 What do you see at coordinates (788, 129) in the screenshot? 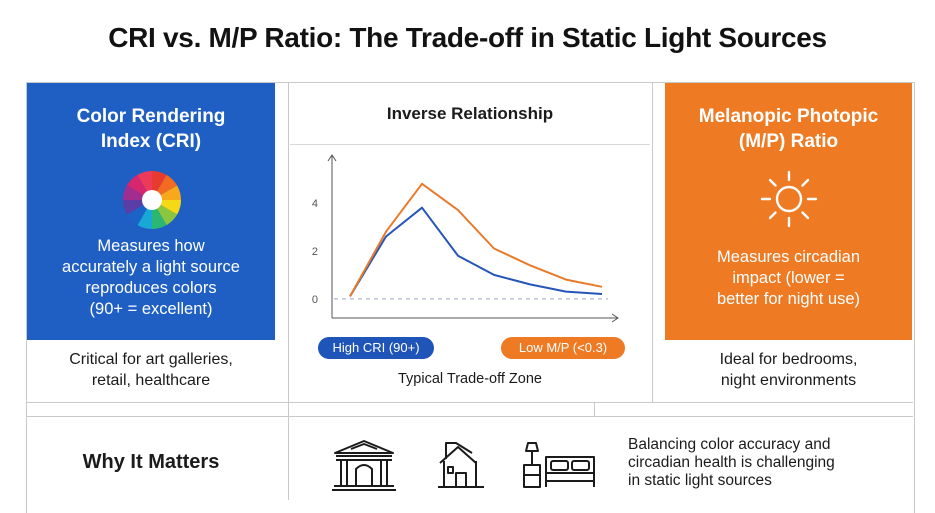
I see `mp-panel-title: Melanopic Photopic (M/P) Ratio` at bounding box center [788, 129].